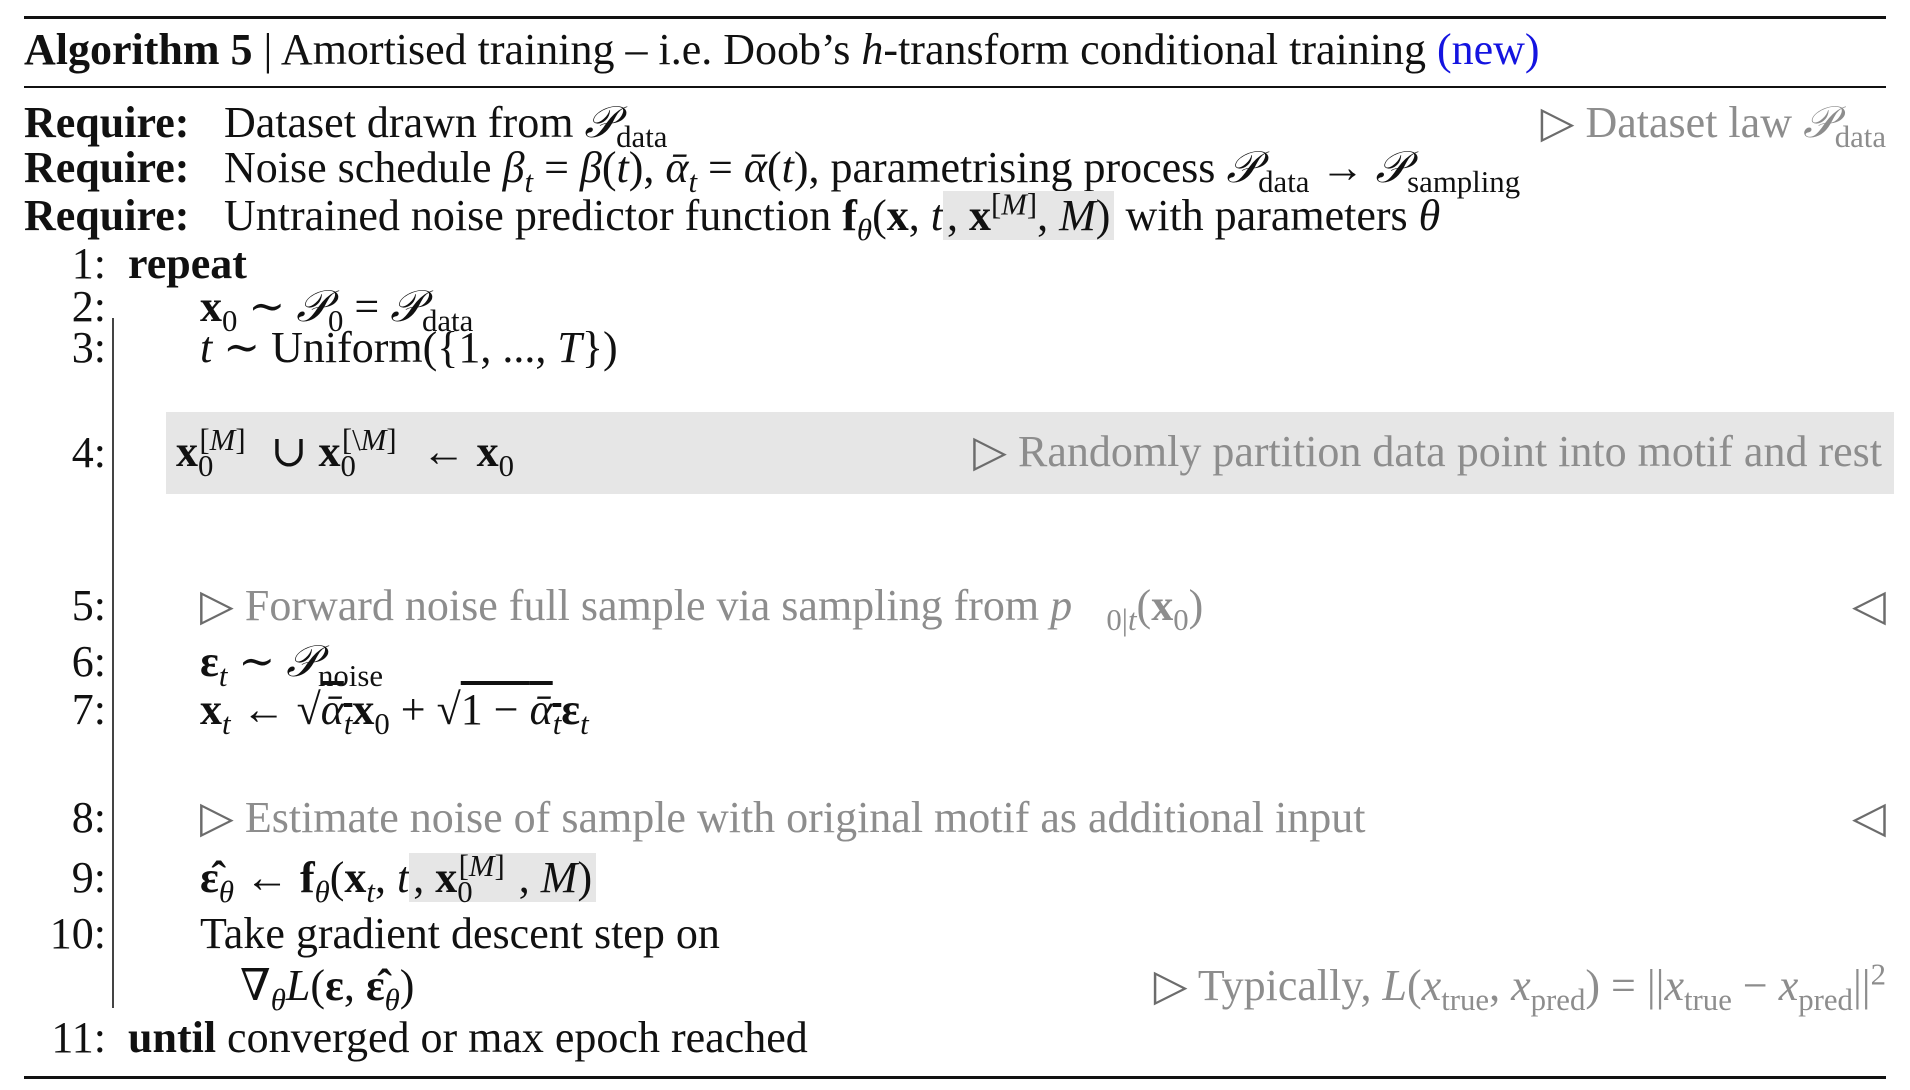 The width and height of the screenshot is (1910, 1090). Describe the element at coordinates (88, 661) in the screenshot. I see `line-number: 6:` at that location.